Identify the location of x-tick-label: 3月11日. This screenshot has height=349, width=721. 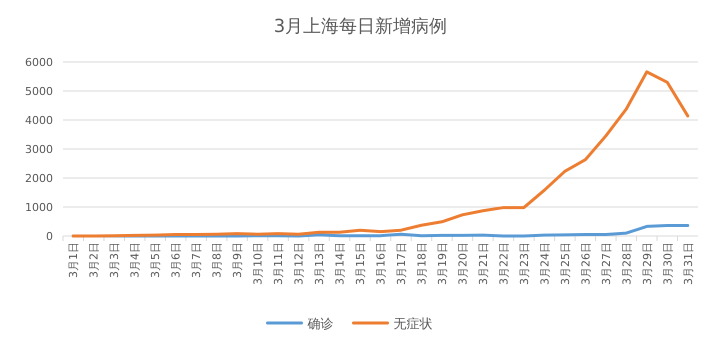
(279, 263).